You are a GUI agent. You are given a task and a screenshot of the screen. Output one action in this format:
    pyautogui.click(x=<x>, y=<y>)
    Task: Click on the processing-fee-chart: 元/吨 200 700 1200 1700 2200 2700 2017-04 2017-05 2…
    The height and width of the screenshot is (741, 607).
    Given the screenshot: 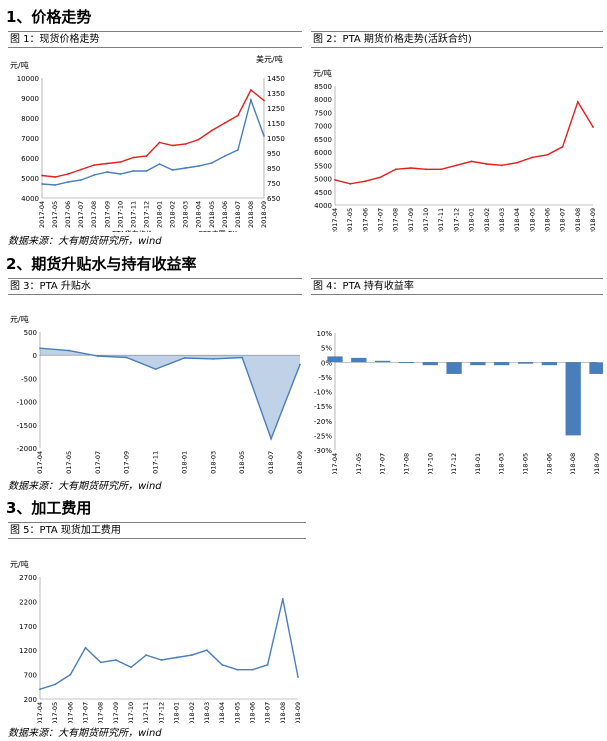 What is the action you would take?
    pyautogui.click(x=156, y=644)
    